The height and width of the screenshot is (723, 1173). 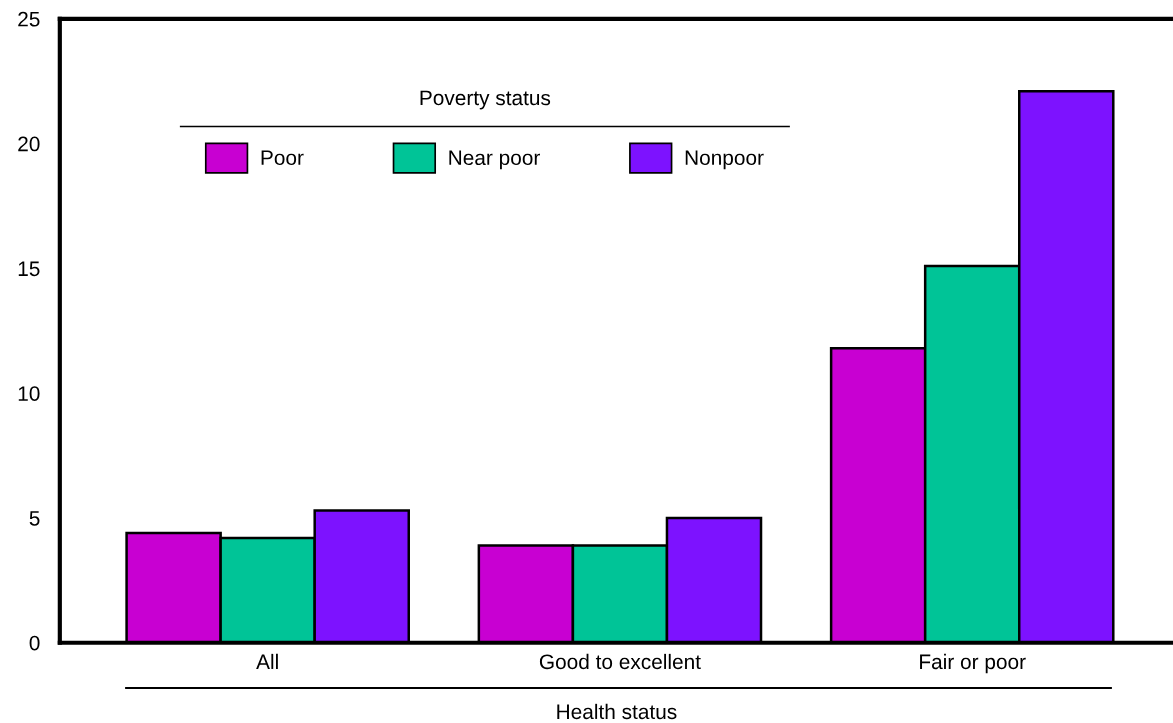 I want to click on y-tick-label: 0, so click(x=34, y=643).